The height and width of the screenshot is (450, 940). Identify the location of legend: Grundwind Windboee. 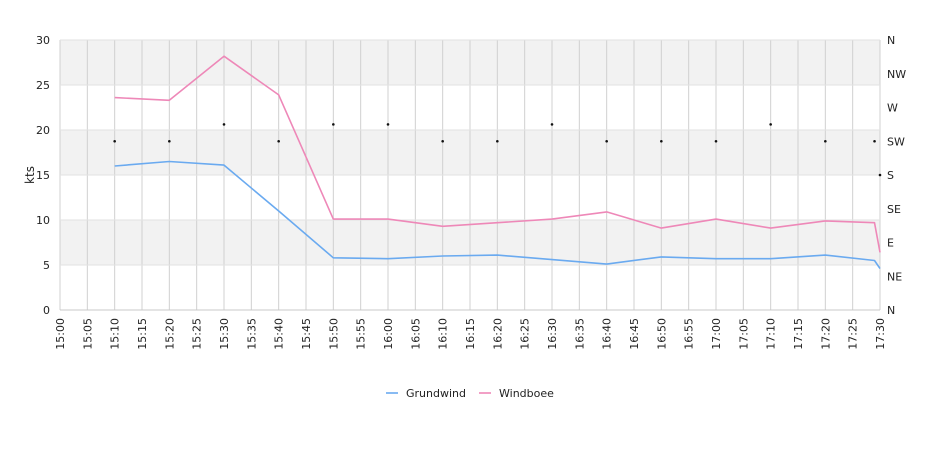
(470, 393).